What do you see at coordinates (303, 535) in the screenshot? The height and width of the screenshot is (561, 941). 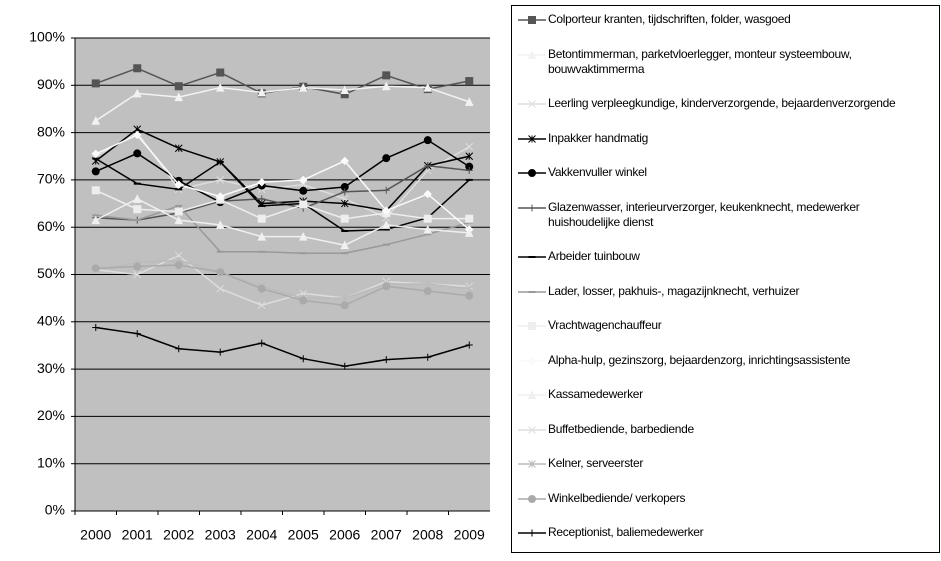 I see `x-tick-label: 2005` at bounding box center [303, 535].